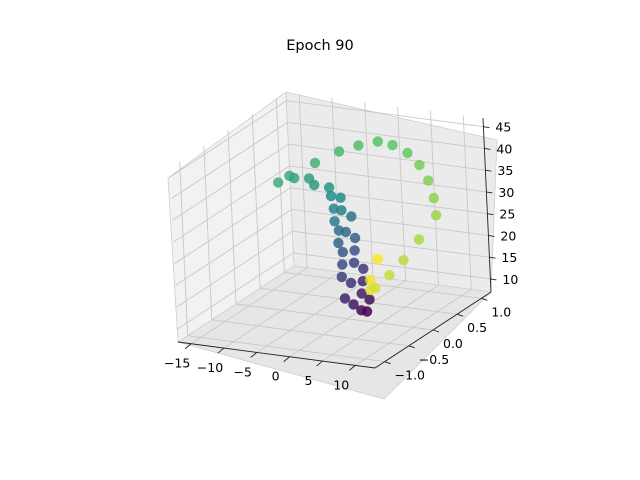 The width and height of the screenshot is (640, 480). What do you see at coordinates (501, 311) in the screenshot?
I see `y-tick-label: 1.0` at bounding box center [501, 311].